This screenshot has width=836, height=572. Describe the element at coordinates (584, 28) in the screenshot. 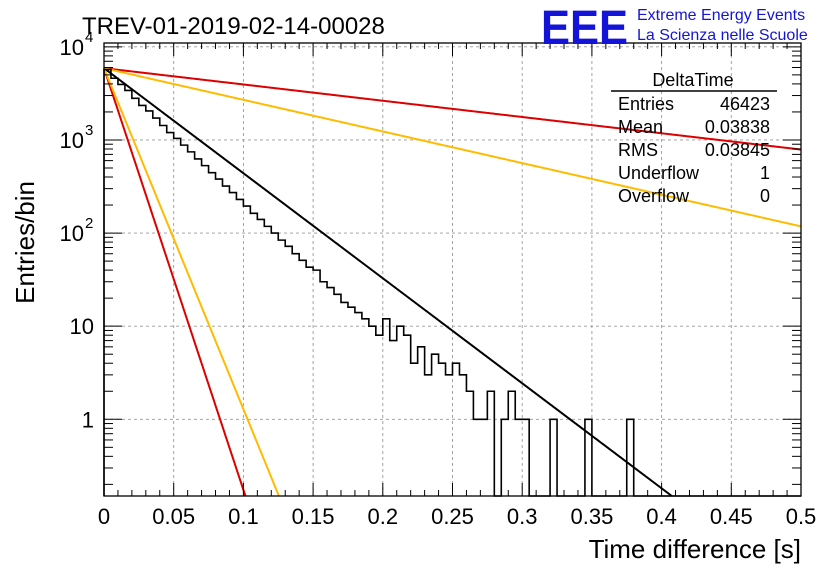

I see `eee-logo-text: EEE` at that location.